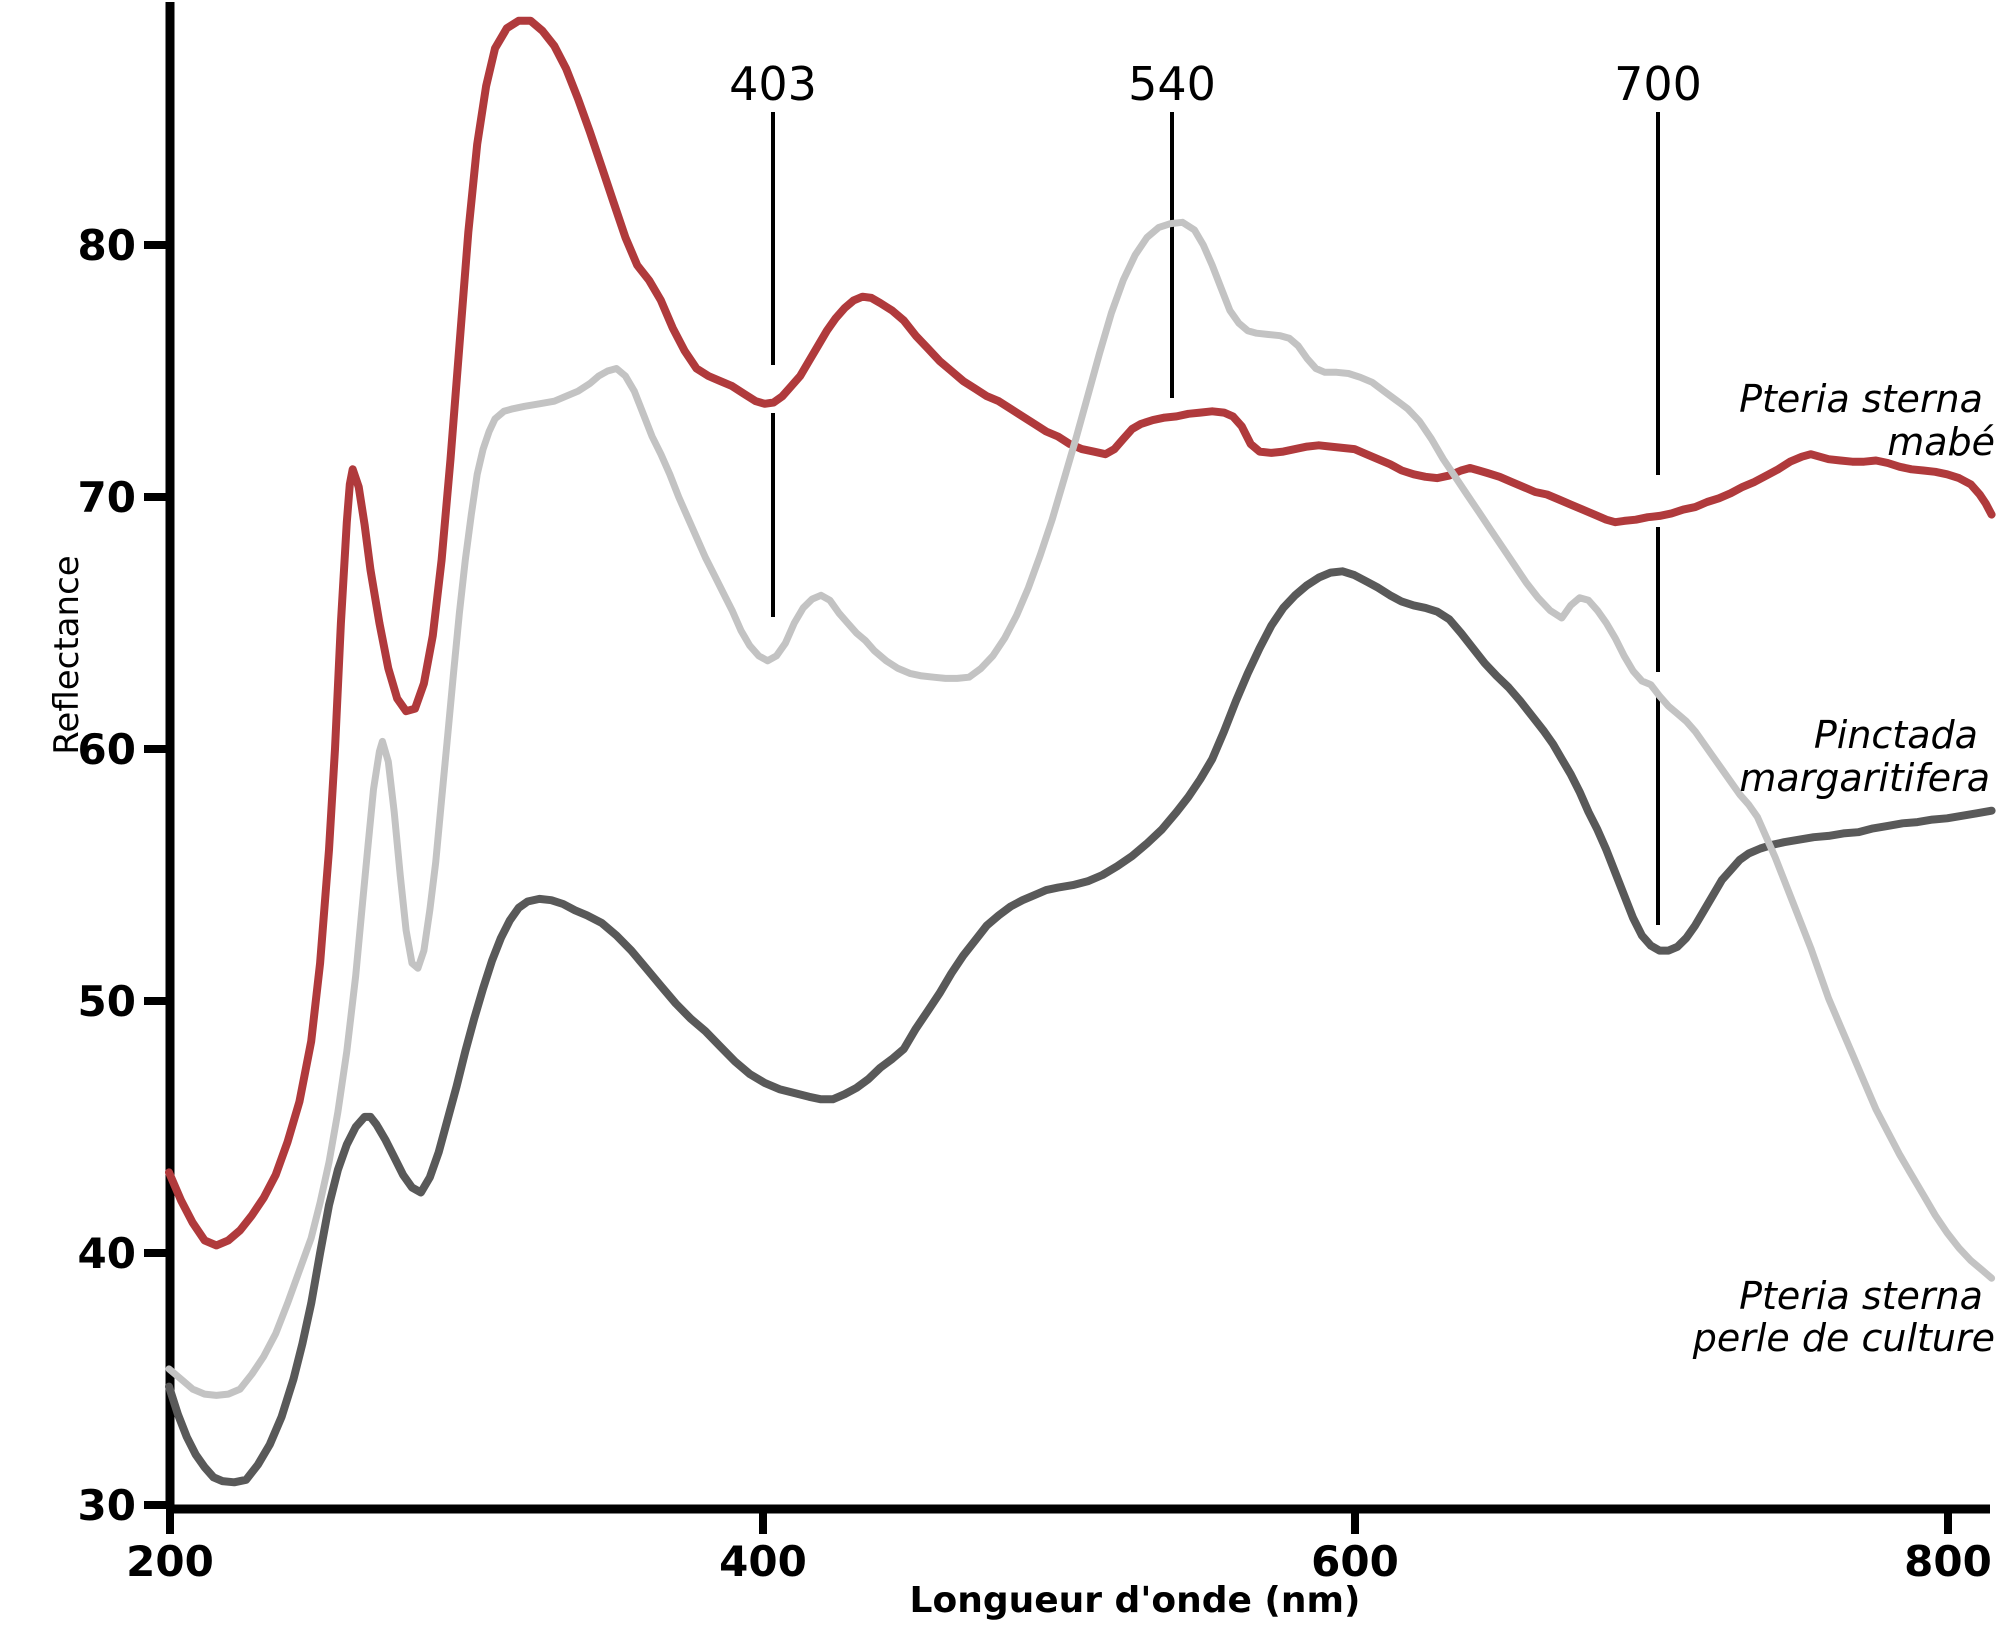 The height and width of the screenshot is (1625, 2000). Describe the element at coordinates (1059, 1561) in the screenshot. I see `x-tick-labels: 200 400 600 800` at that location.